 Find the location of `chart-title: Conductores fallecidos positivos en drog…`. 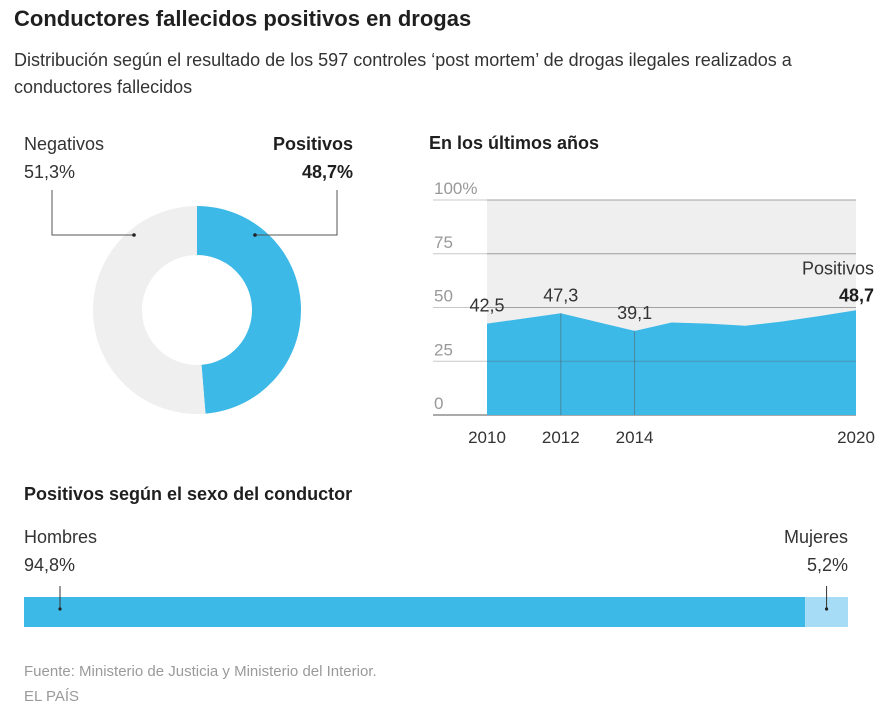

chart-title: Conductores fallecidos positivos en drog… is located at coordinates (243, 18).